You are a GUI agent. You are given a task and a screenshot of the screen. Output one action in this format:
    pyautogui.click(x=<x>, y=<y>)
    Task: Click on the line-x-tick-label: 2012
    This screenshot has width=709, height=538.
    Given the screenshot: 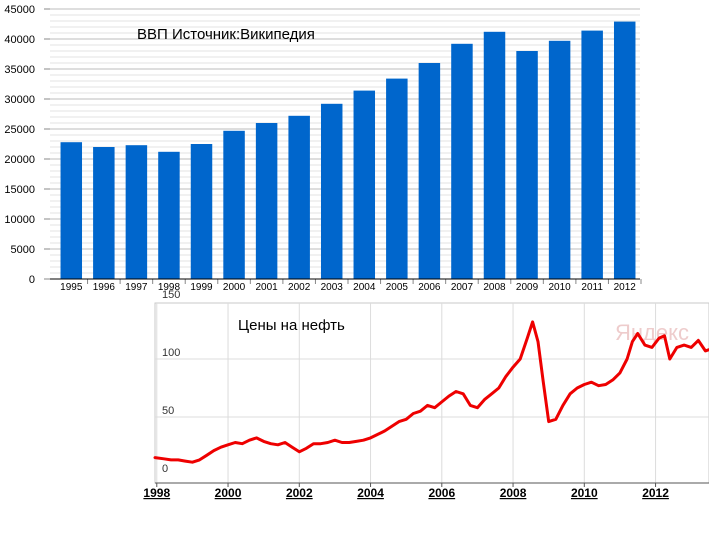 What is the action you would take?
    pyautogui.click(x=655, y=493)
    